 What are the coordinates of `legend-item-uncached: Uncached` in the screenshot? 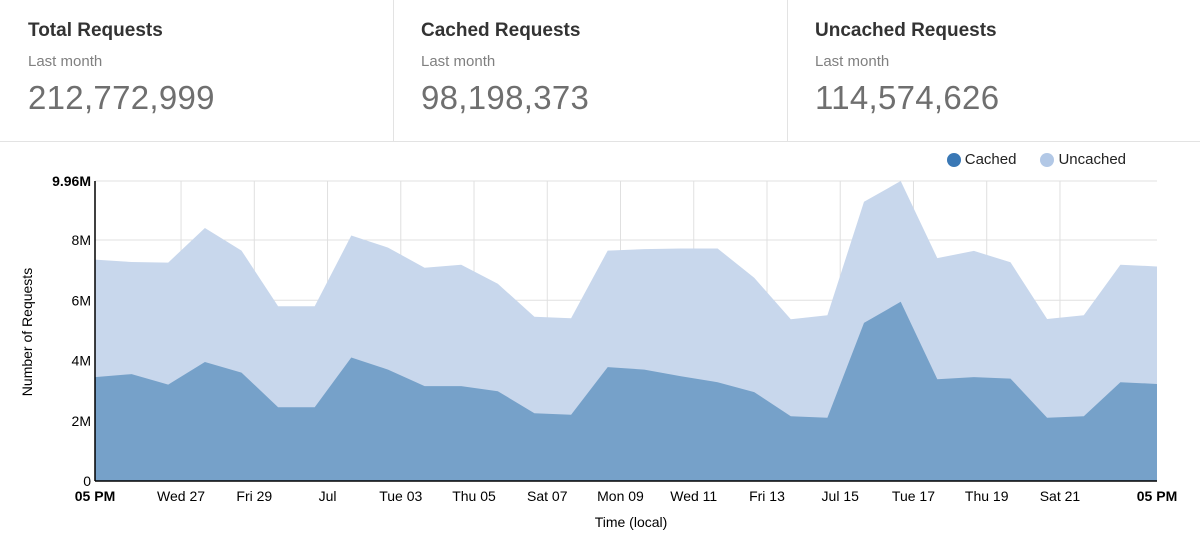 It's located at (1083, 159).